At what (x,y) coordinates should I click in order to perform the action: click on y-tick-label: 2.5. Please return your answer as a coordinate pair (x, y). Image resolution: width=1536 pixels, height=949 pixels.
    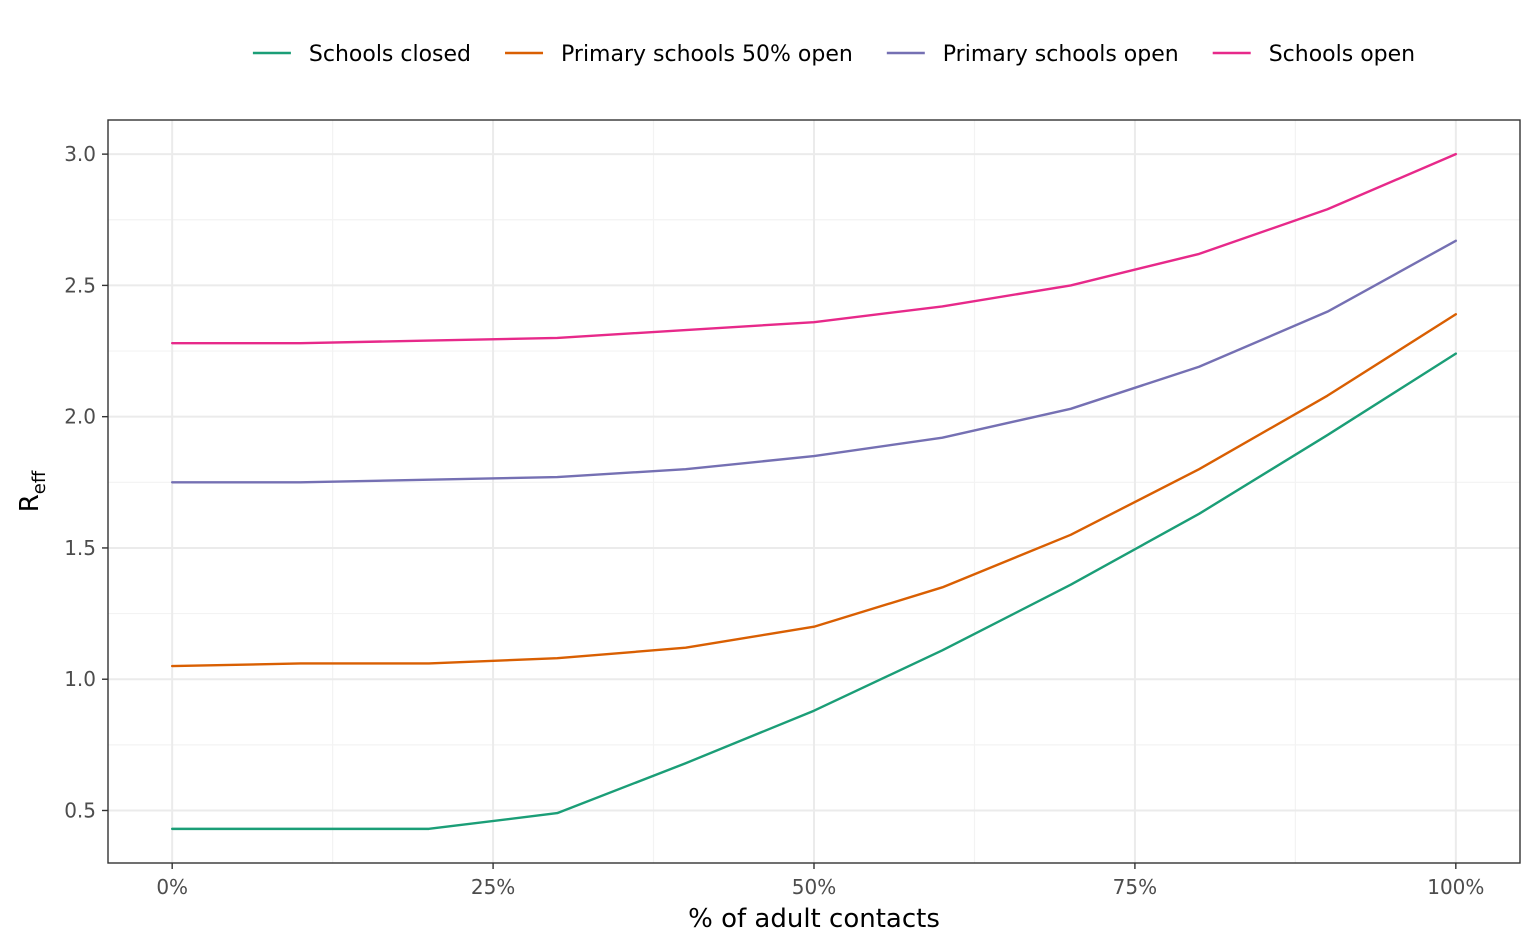
    Looking at the image, I should click on (80, 285).